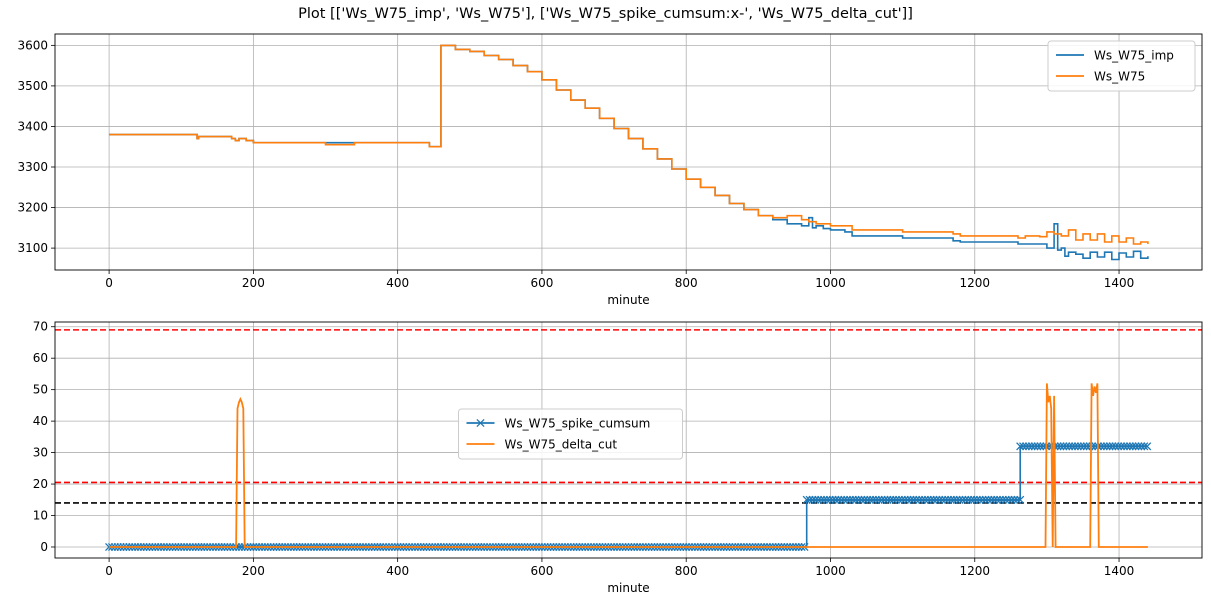 Image resolution: width=1211 pixels, height=611 pixels. What do you see at coordinates (578, 424) in the screenshot?
I see `legend-label: Ws_W75_spike_cumsum` at bounding box center [578, 424].